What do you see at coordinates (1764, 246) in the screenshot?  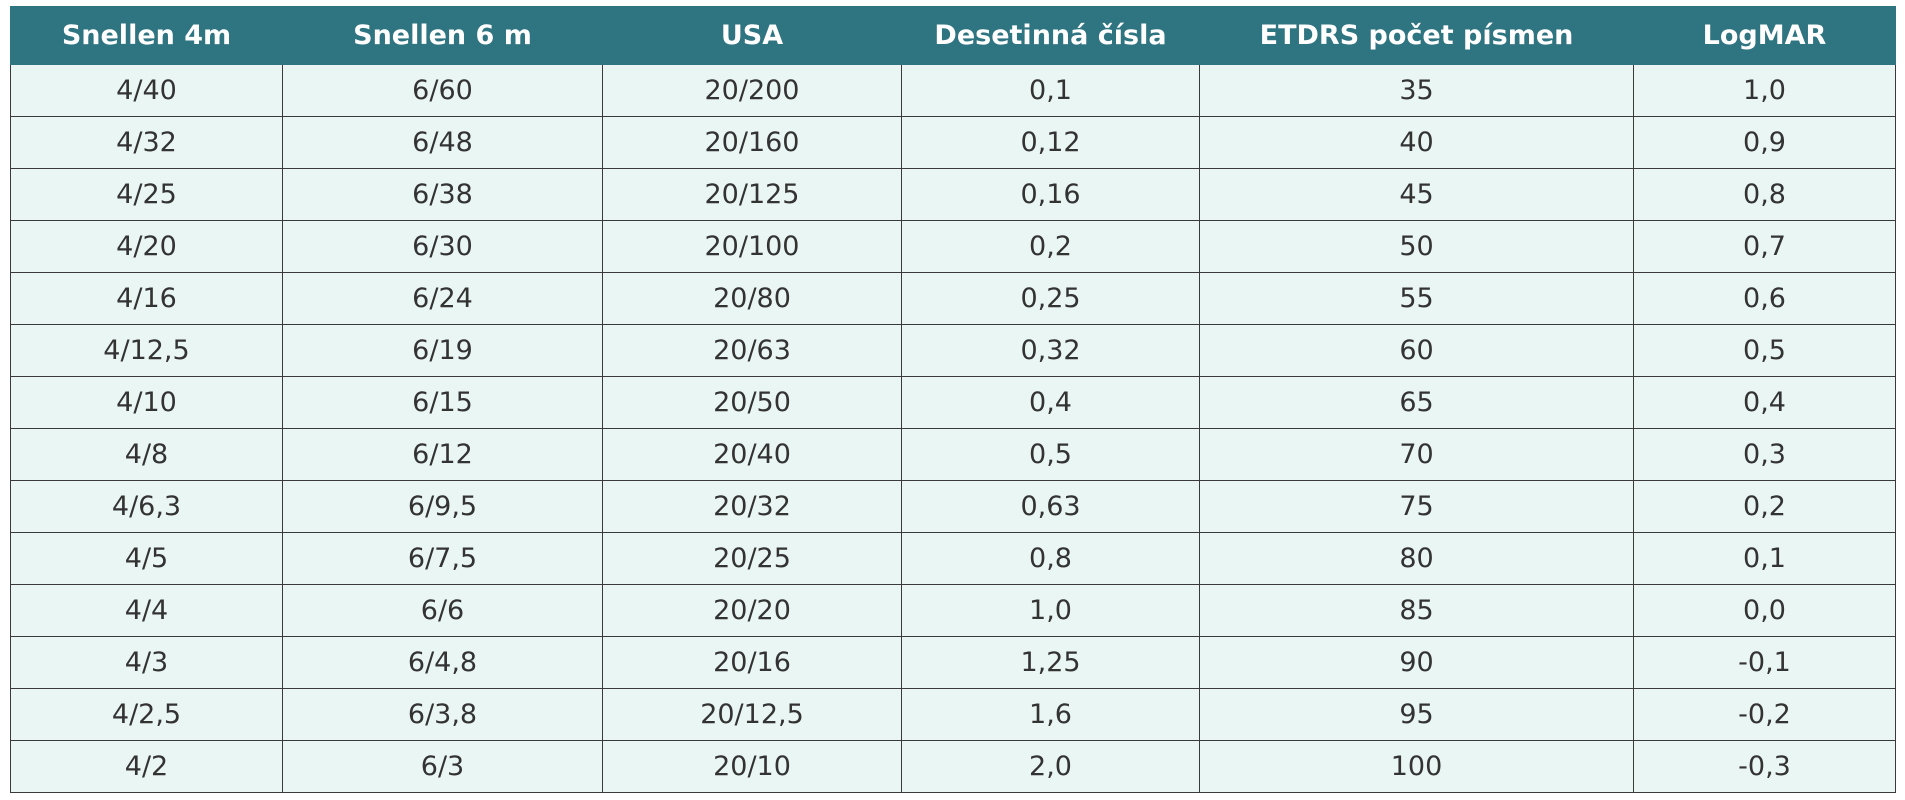 I see `table-cell: 0,7` at bounding box center [1764, 246].